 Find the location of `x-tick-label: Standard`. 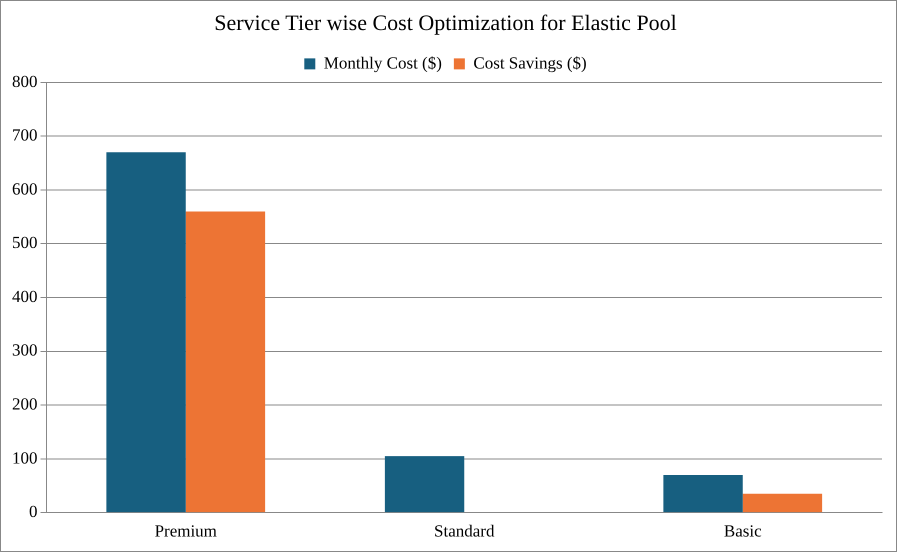

x-tick-label: Standard is located at coordinates (464, 530).